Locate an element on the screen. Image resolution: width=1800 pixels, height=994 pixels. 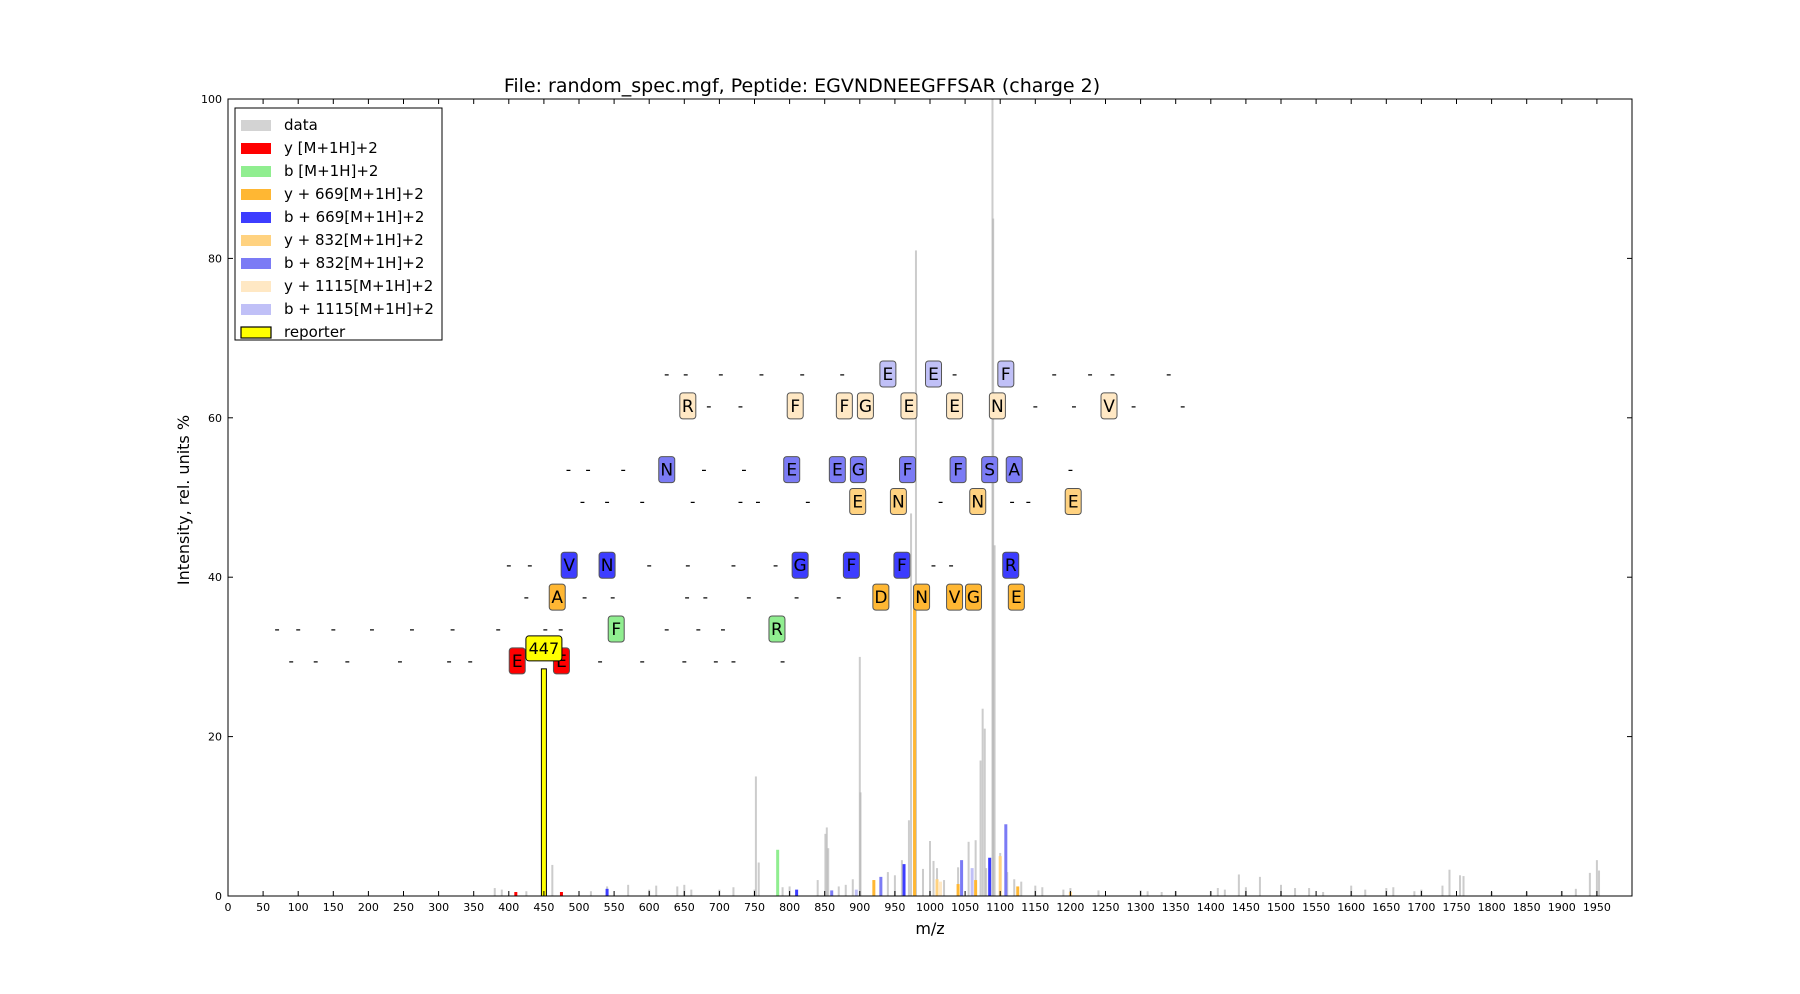
reporter-label-box is located at coordinates (544, 648).